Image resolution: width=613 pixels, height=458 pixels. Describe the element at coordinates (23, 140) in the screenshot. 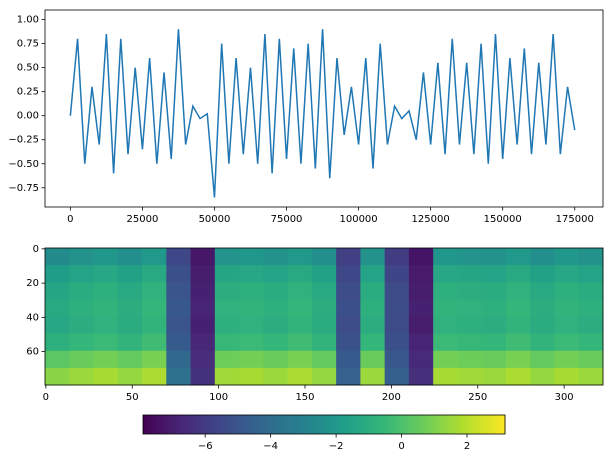

I see `y-tick-label: −0.25` at that location.